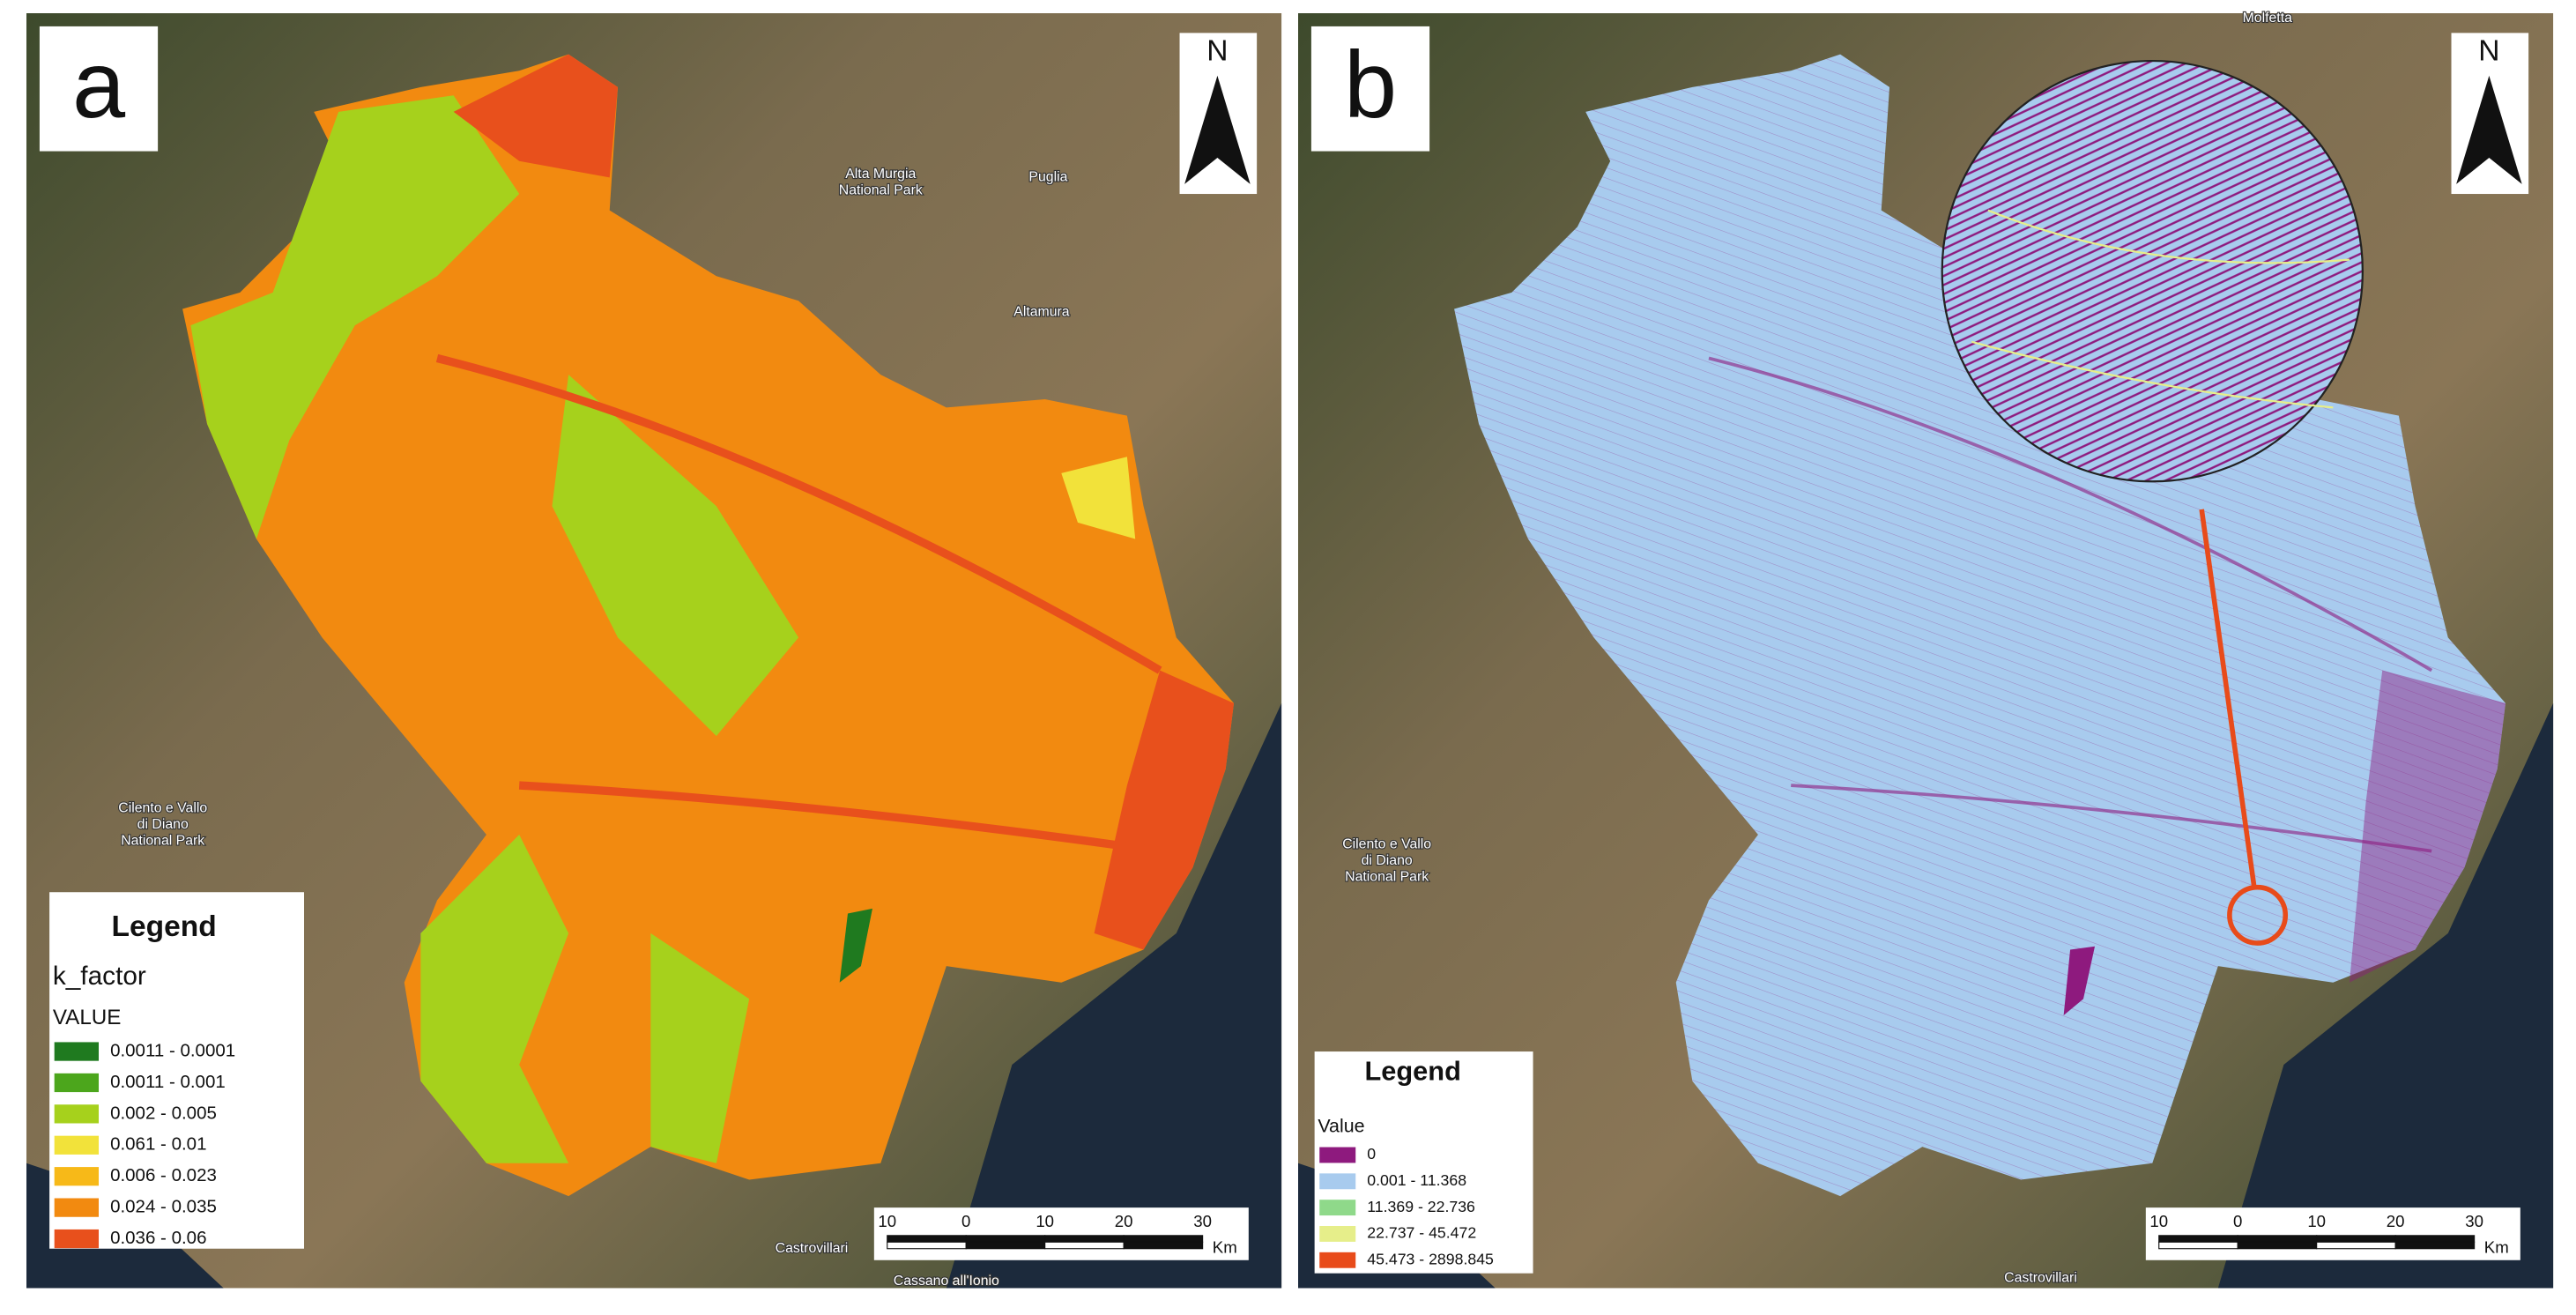  Describe the element at coordinates (87, 1017) in the screenshot. I see `legend-subtitle: VALUE` at that location.